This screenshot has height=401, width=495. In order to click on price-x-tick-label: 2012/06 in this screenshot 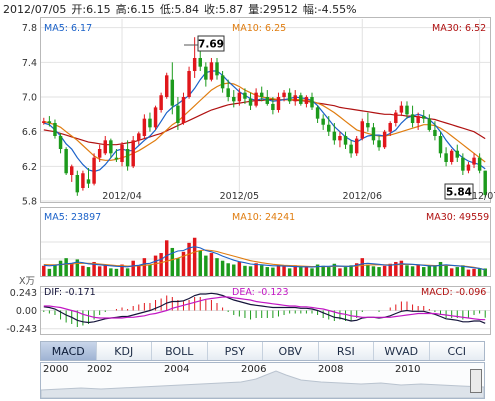, I will do `click(362, 196)`.